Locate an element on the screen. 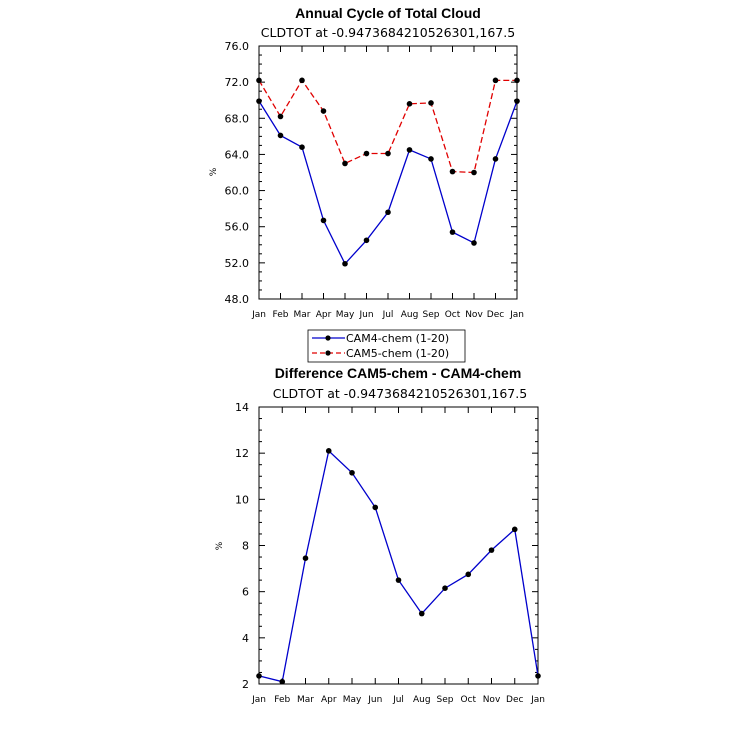 The image size is (732, 732). y-tick-label: 14 is located at coordinates (242, 407).